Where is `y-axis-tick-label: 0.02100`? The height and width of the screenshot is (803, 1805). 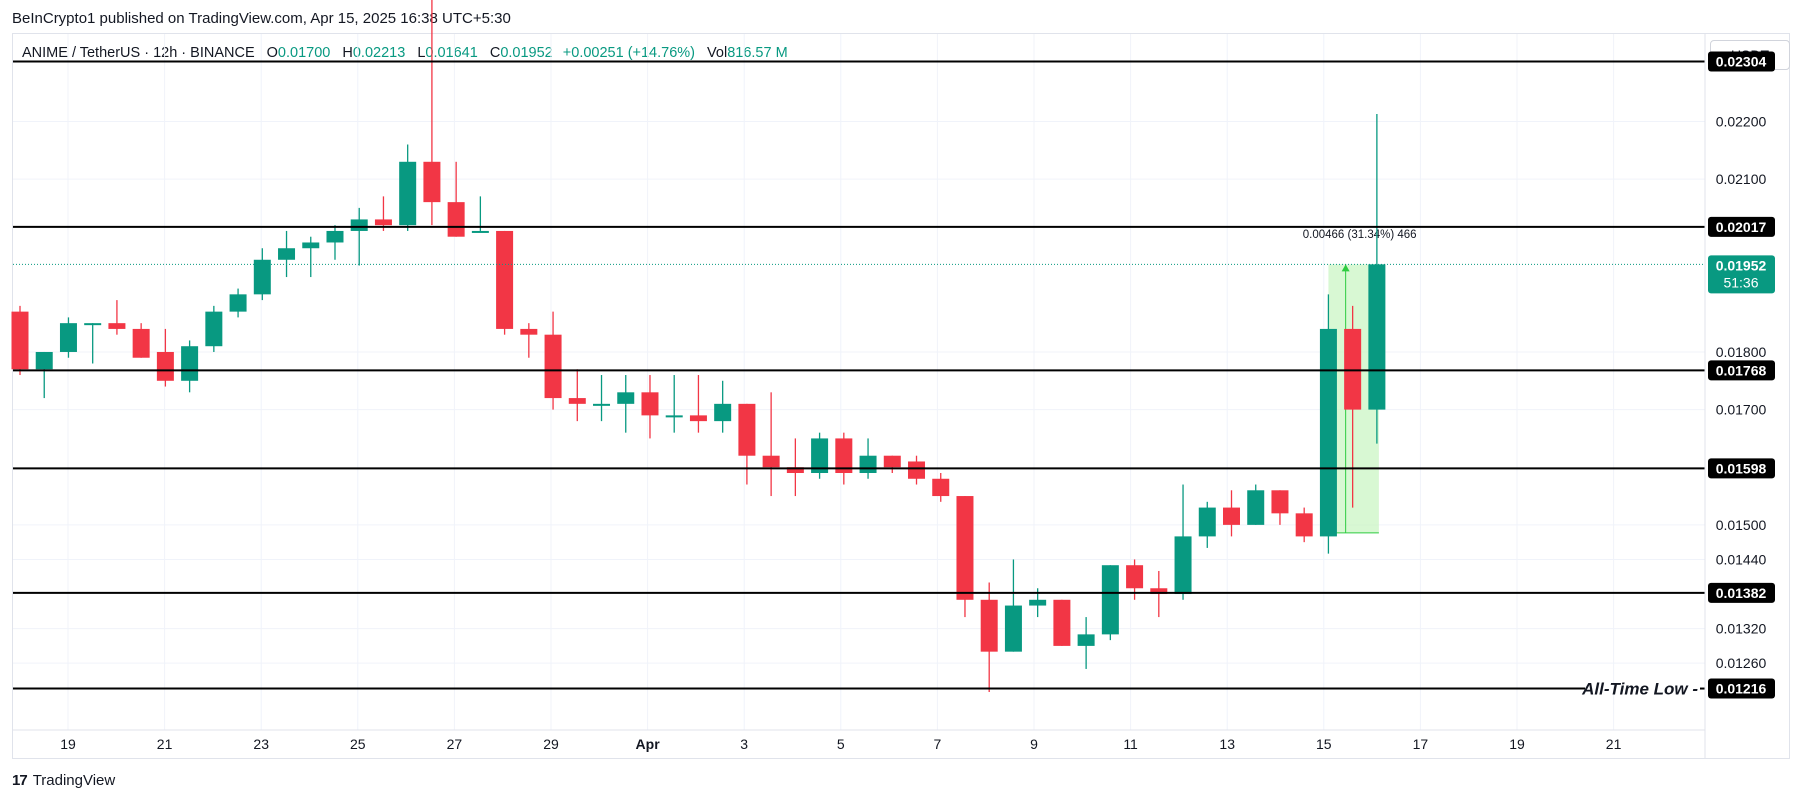 y-axis-tick-label: 0.02100 is located at coordinates (1741, 179).